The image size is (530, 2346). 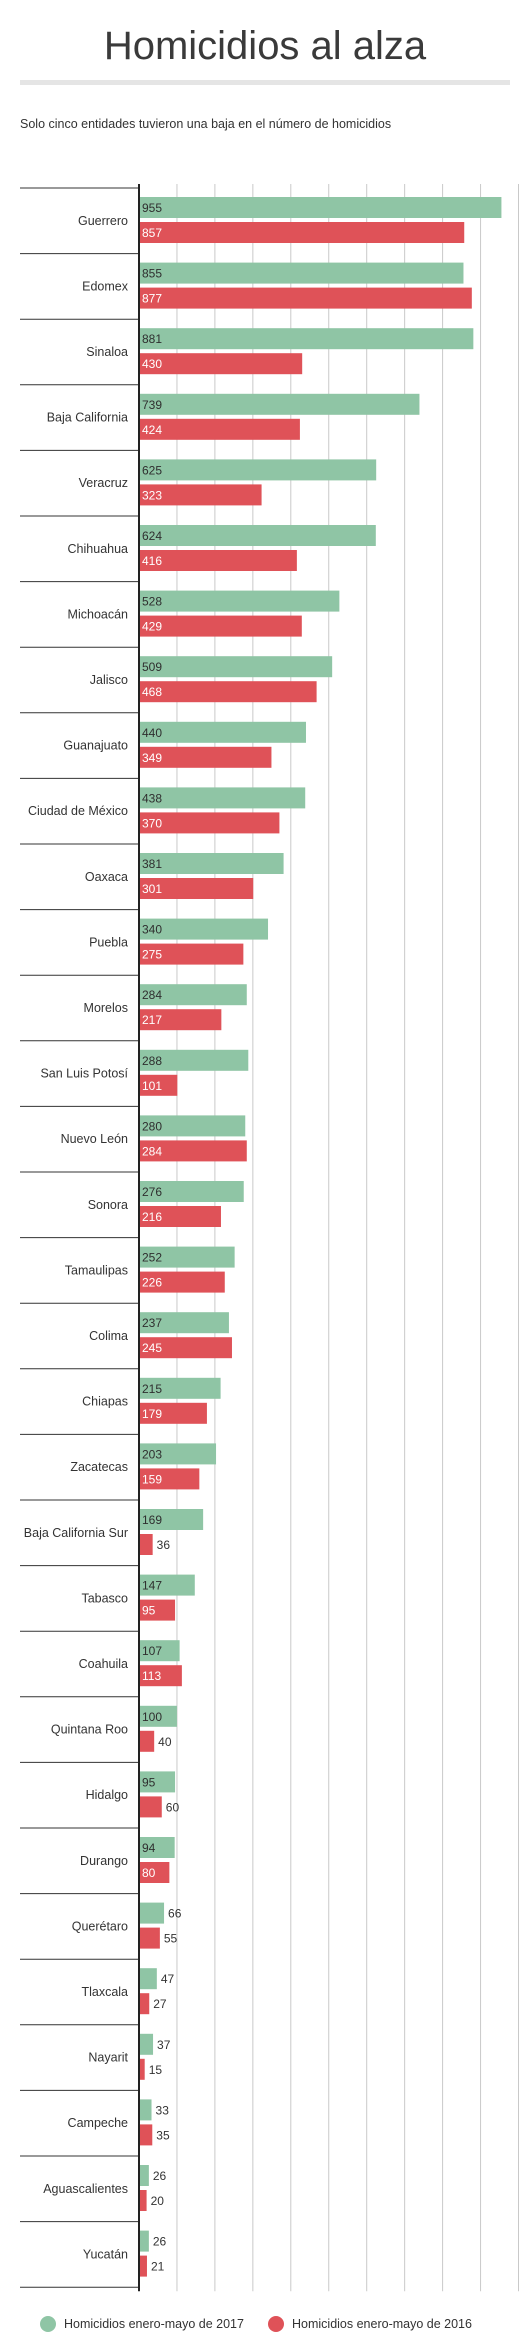 What do you see at coordinates (106, 1008) in the screenshot?
I see `category-label: Morelos` at bounding box center [106, 1008].